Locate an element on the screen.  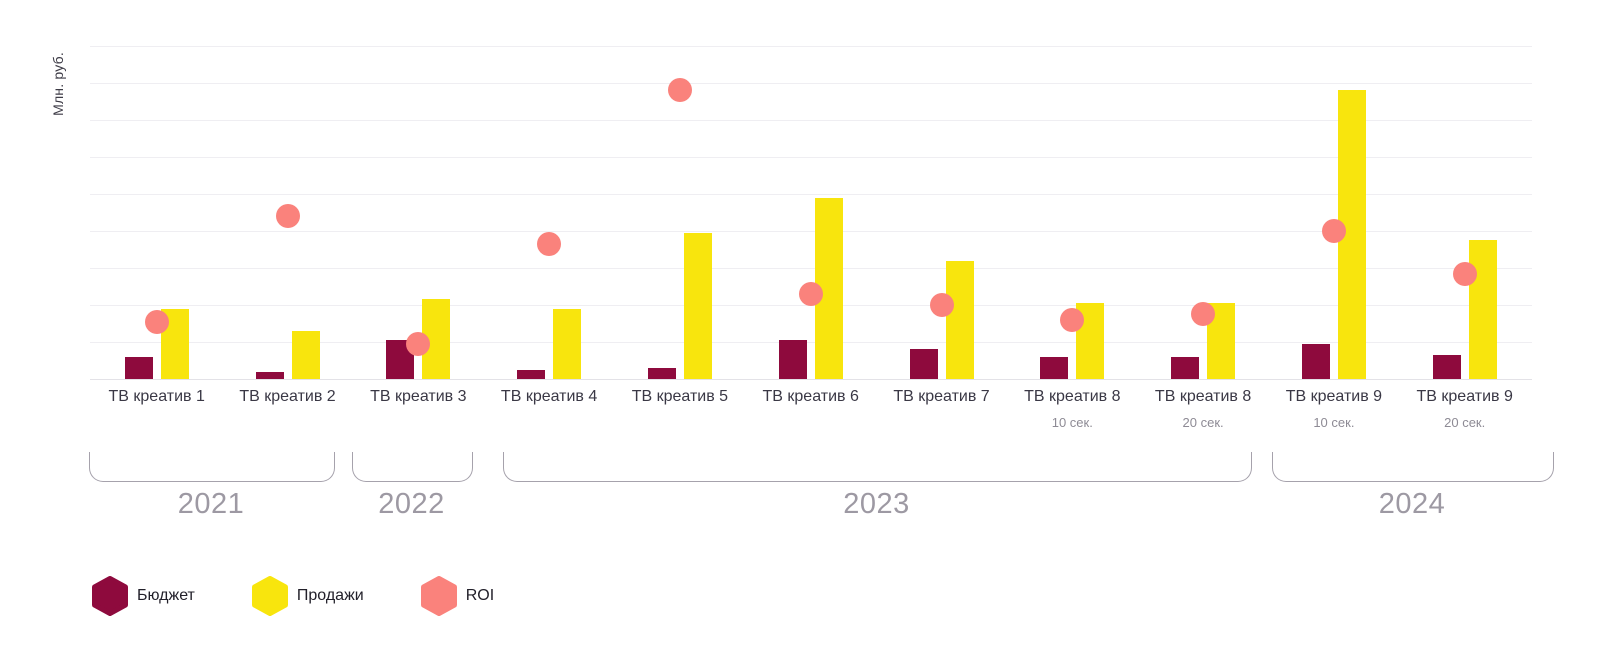
category-label: ТВ креатив 1 is located at coordinates (156, 396).